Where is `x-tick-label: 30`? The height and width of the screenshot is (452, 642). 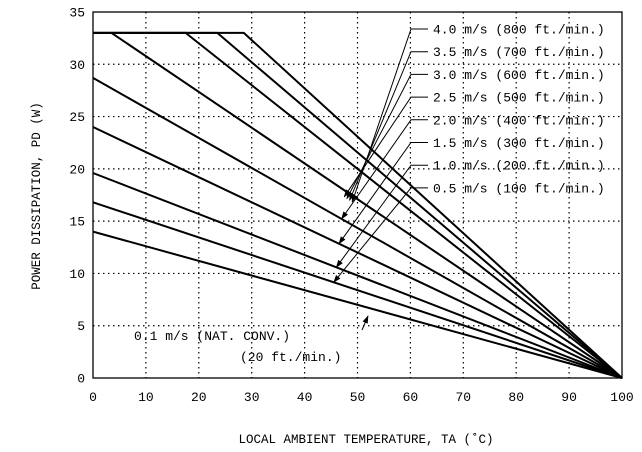
x-tick-label: 30 is located at coordinates (252, 397).